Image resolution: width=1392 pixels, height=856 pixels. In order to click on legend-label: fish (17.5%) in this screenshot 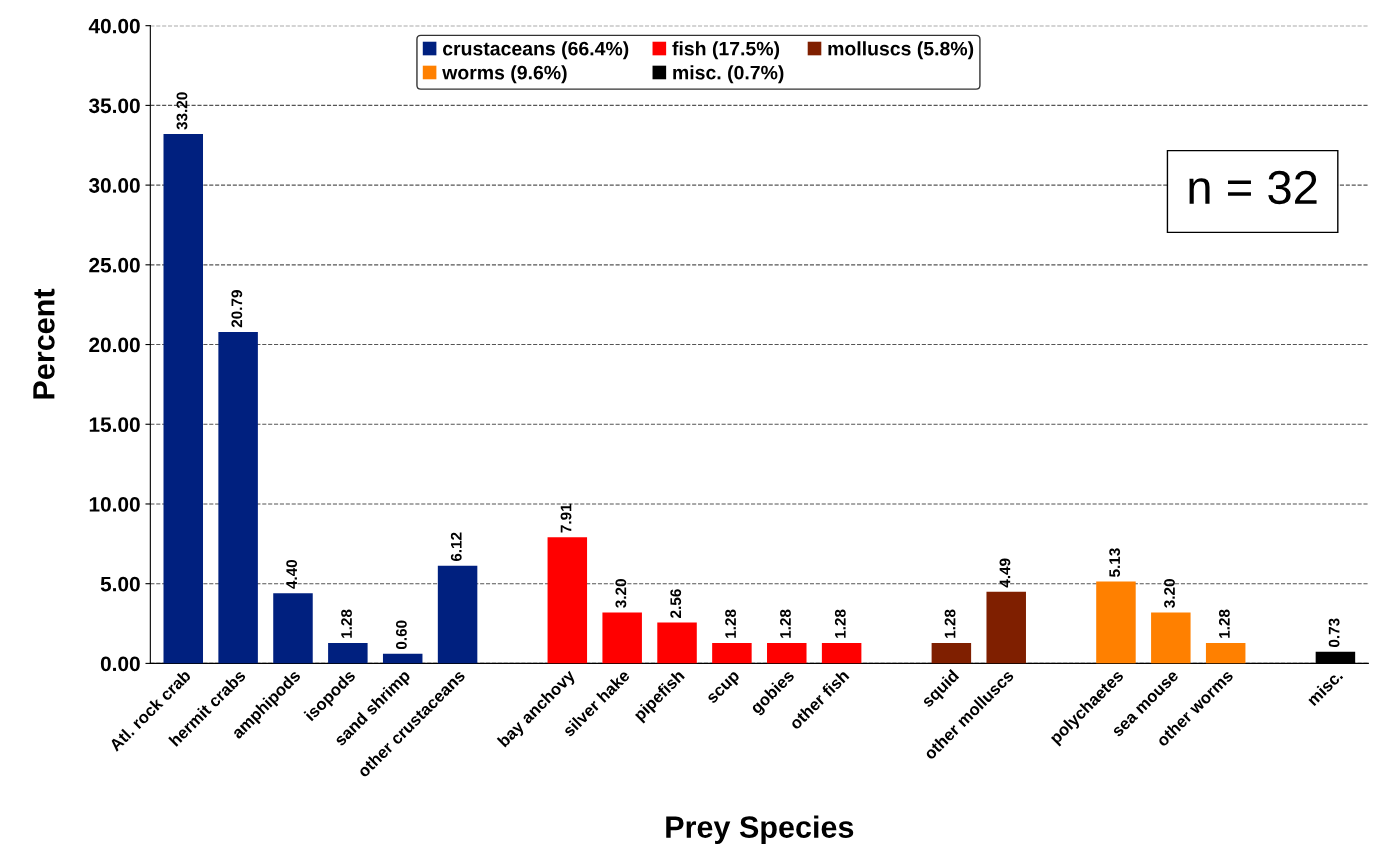, I will do `click(726, 50)`.